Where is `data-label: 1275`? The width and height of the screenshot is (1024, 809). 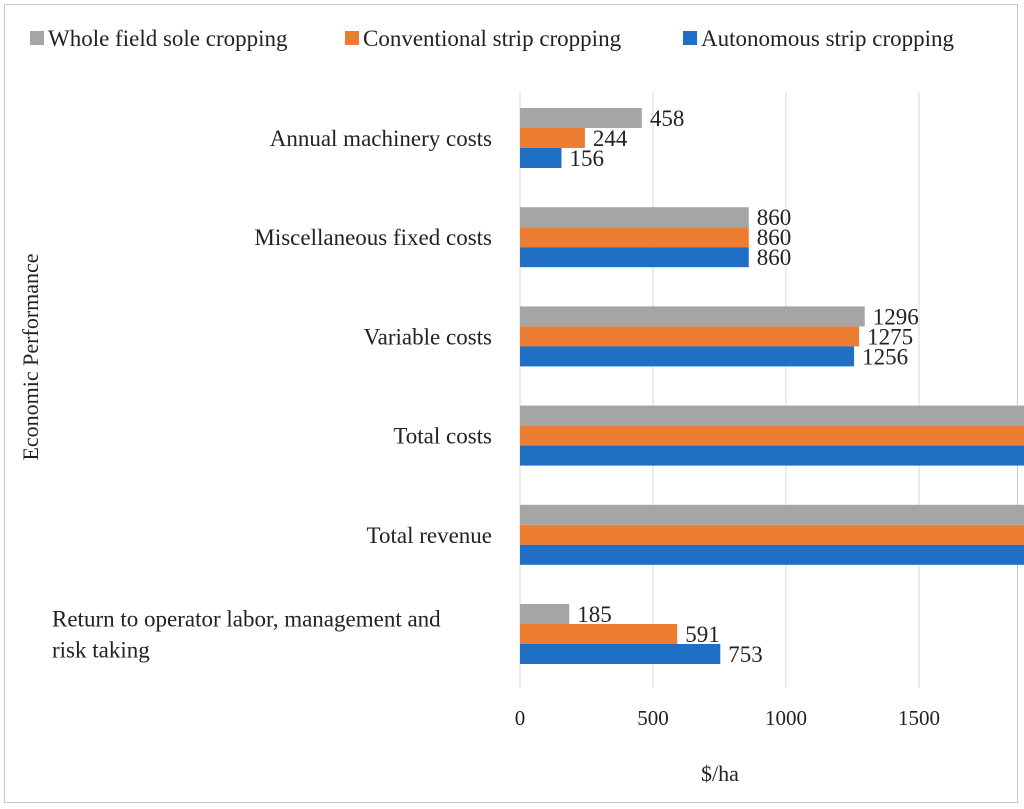 data-label: 1275 is located at coordinates (890, 336).